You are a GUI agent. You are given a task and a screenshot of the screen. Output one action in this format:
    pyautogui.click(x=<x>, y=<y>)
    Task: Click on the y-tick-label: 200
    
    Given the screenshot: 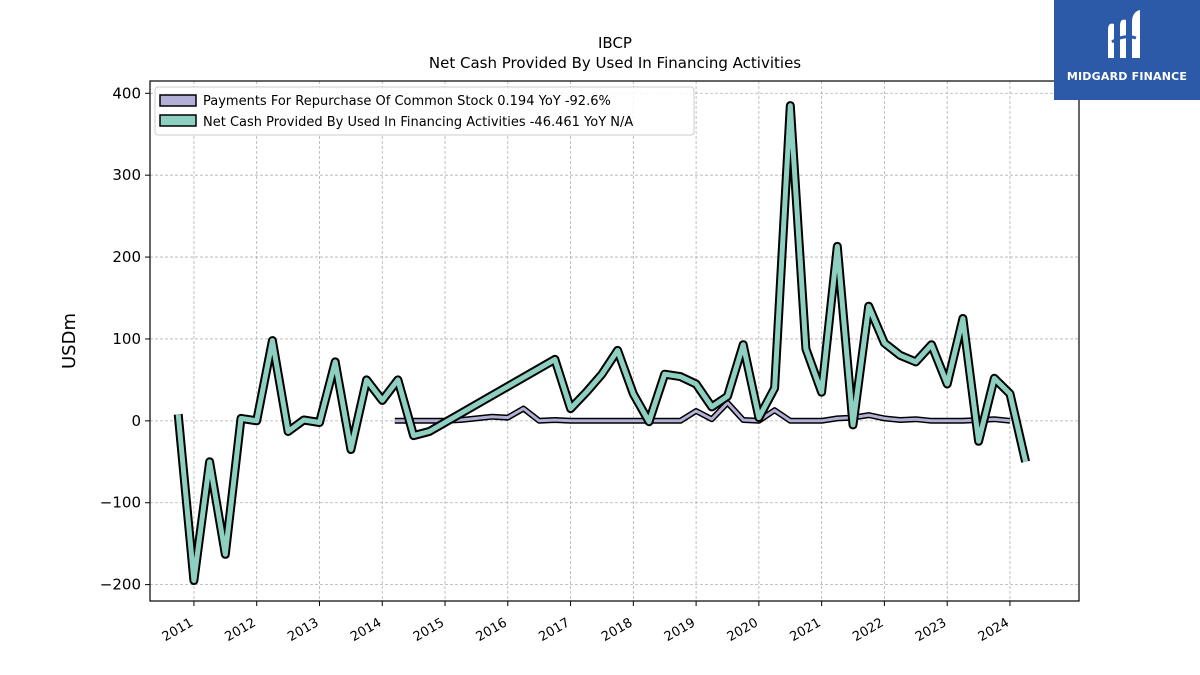 What is the action you would take?
    pyautogui.click(x=126, y=257)
    